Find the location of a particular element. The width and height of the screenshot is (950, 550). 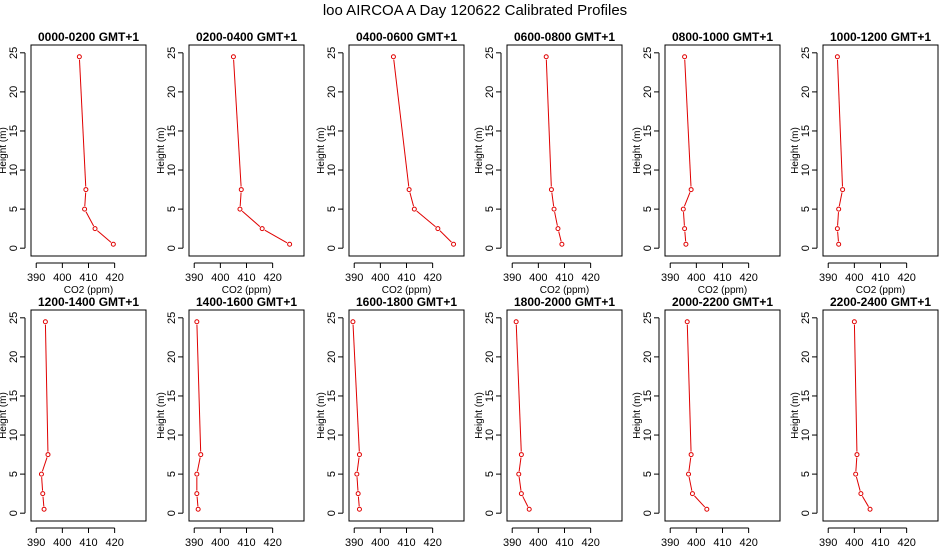

panel-title: 0600-0800 GMT+1 is located at coordinates (564, 37).